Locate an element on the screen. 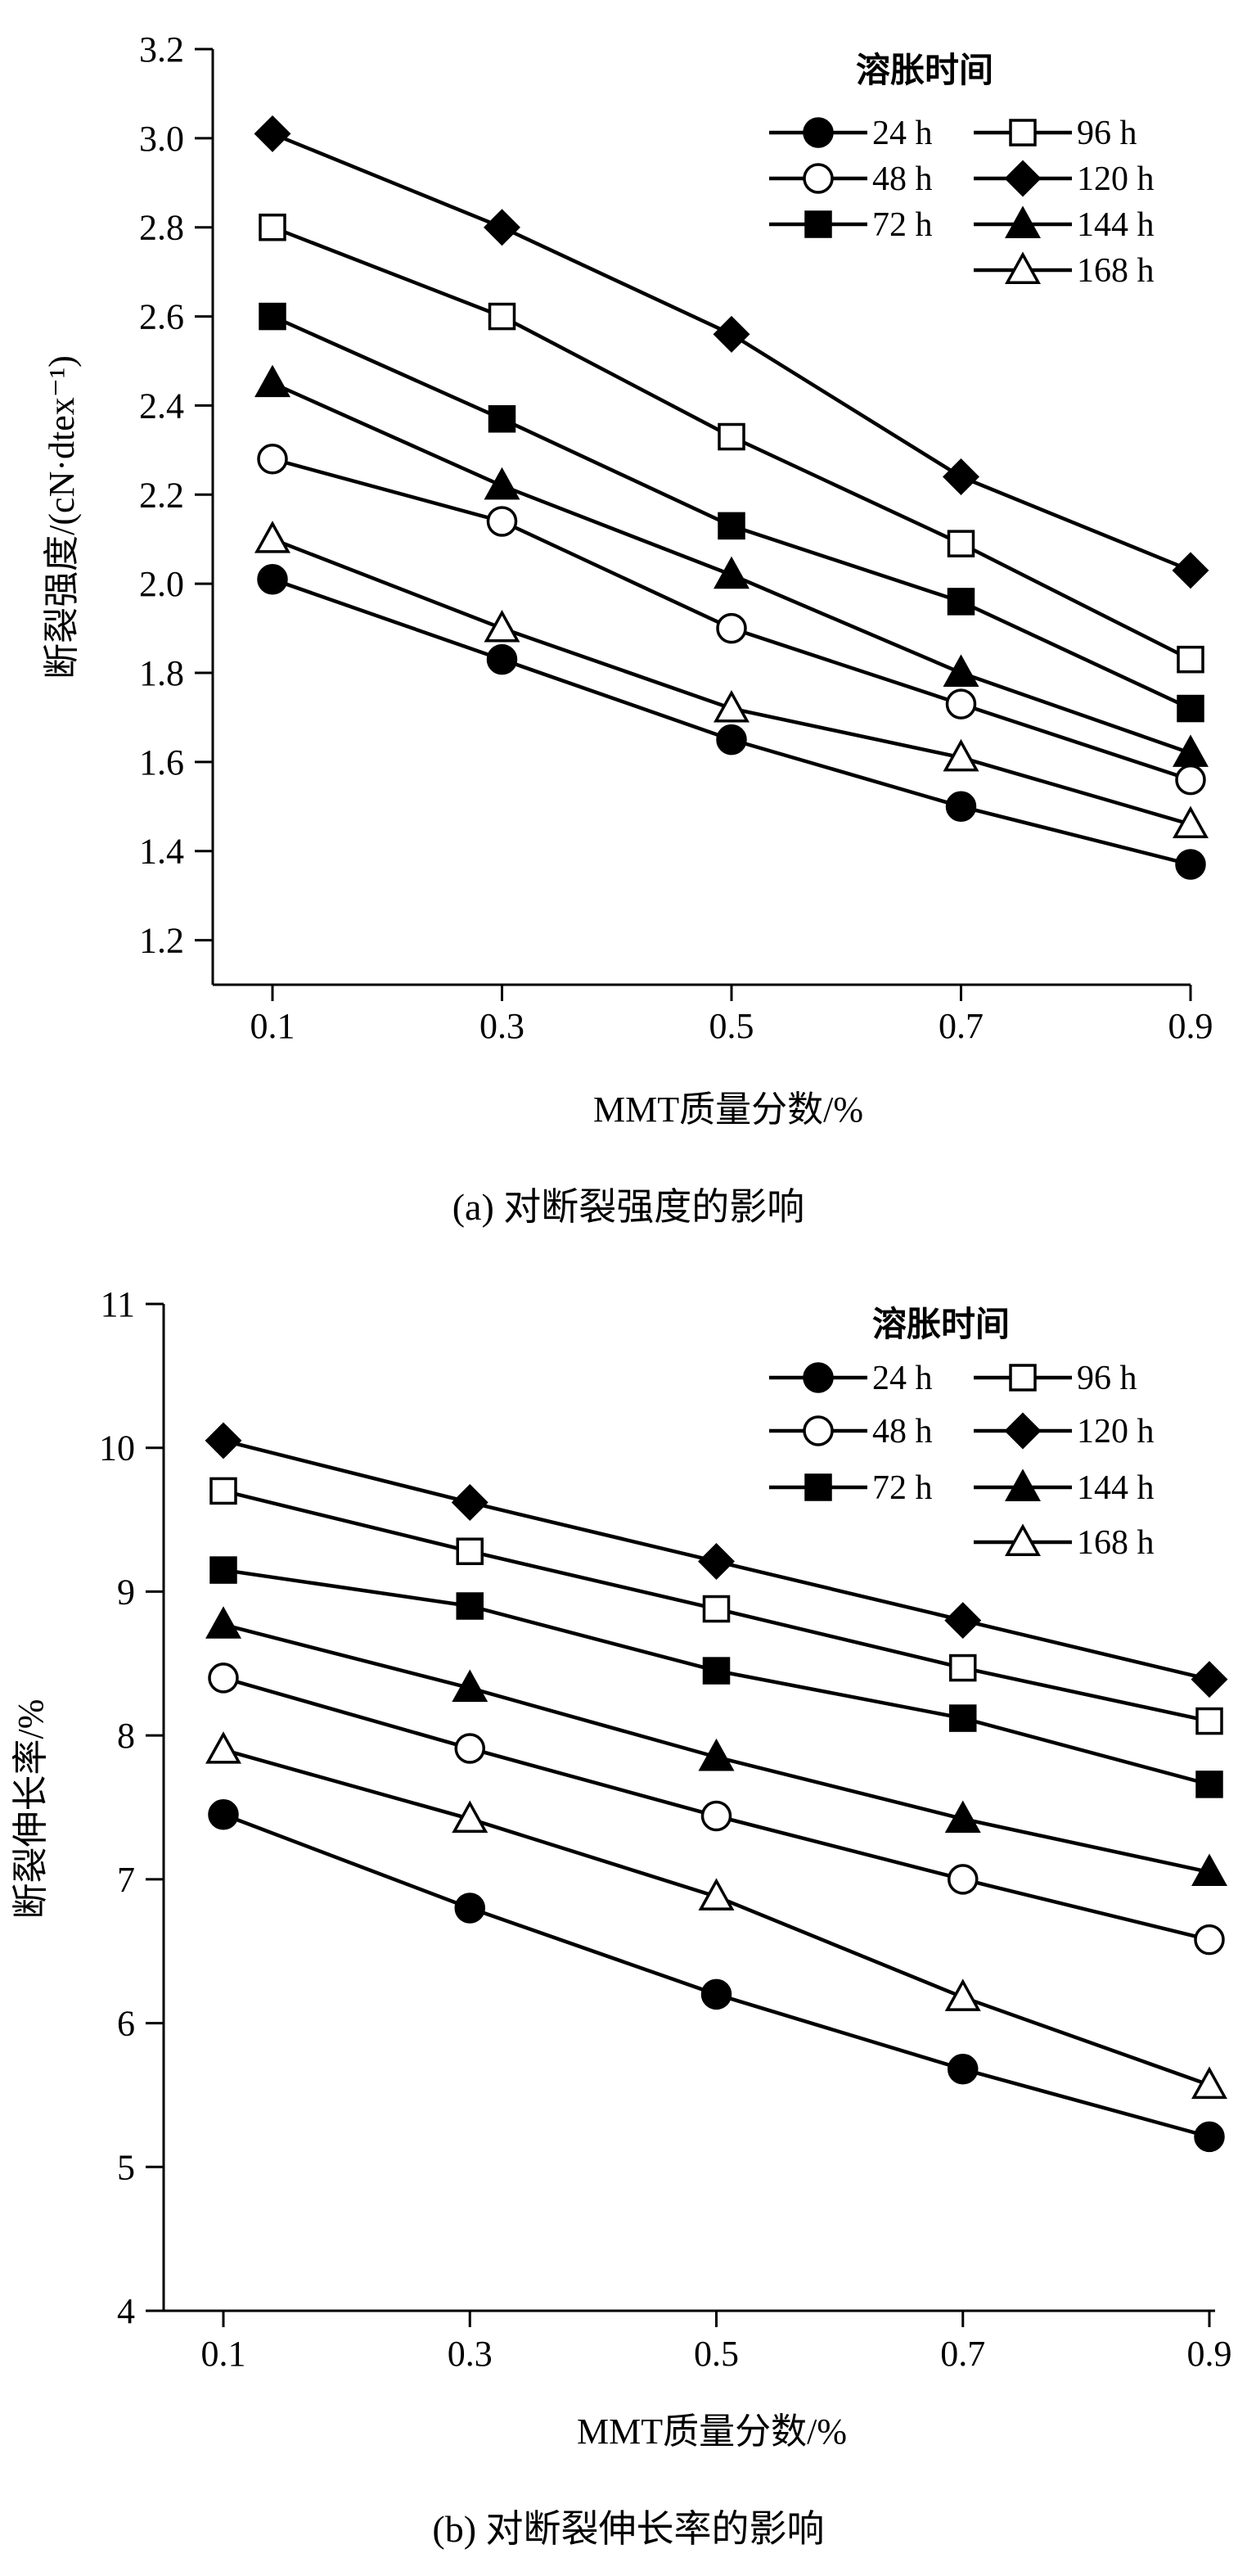 The image size is (1256, 2576). chart-a-legend-168h-label: 168 h is located at coordinates (1116, 271).